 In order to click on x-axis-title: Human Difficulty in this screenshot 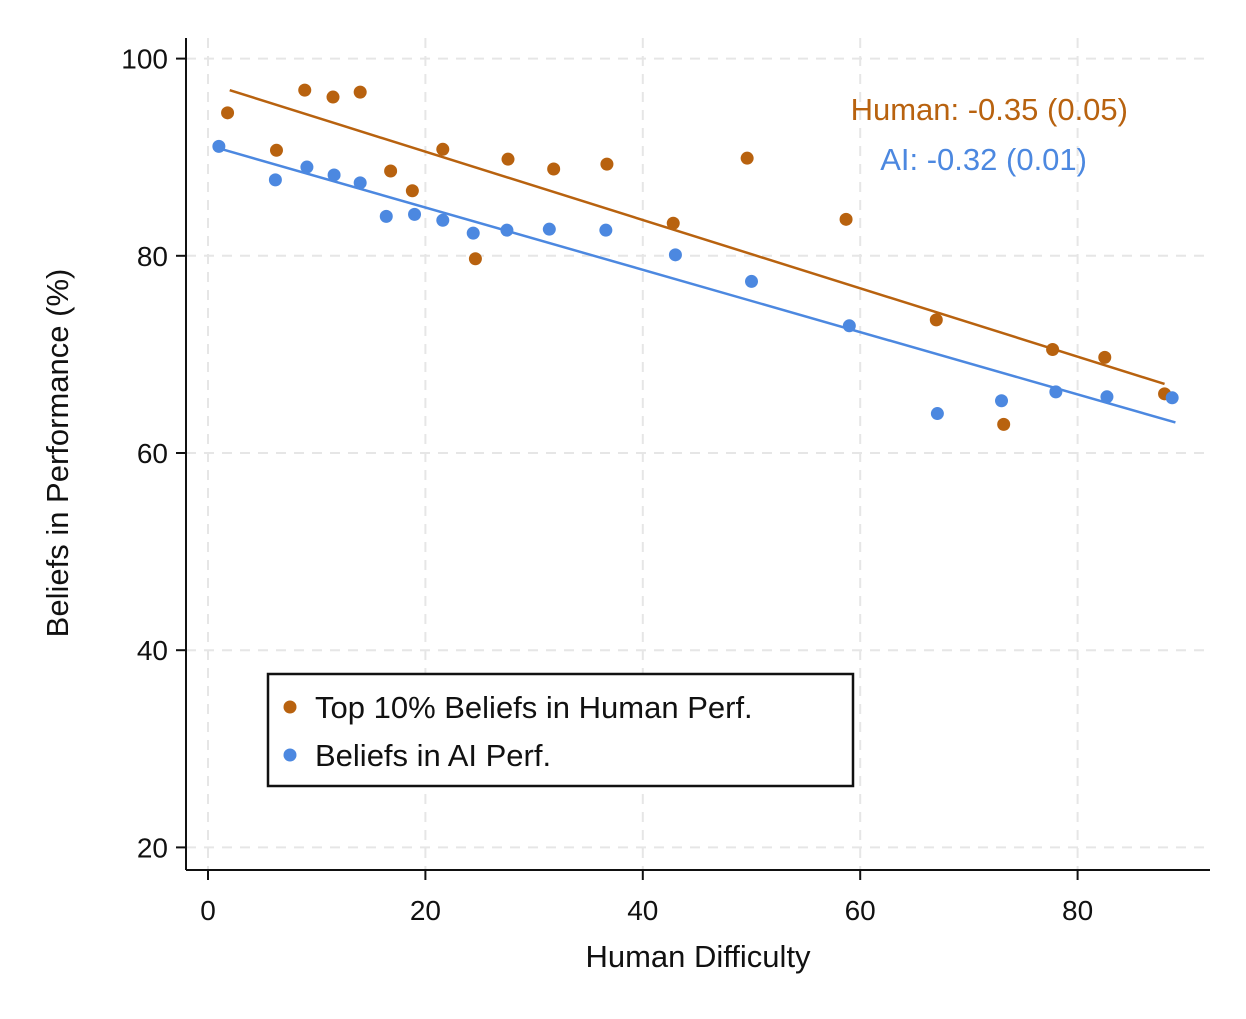, I will do `click(698, 956)`.